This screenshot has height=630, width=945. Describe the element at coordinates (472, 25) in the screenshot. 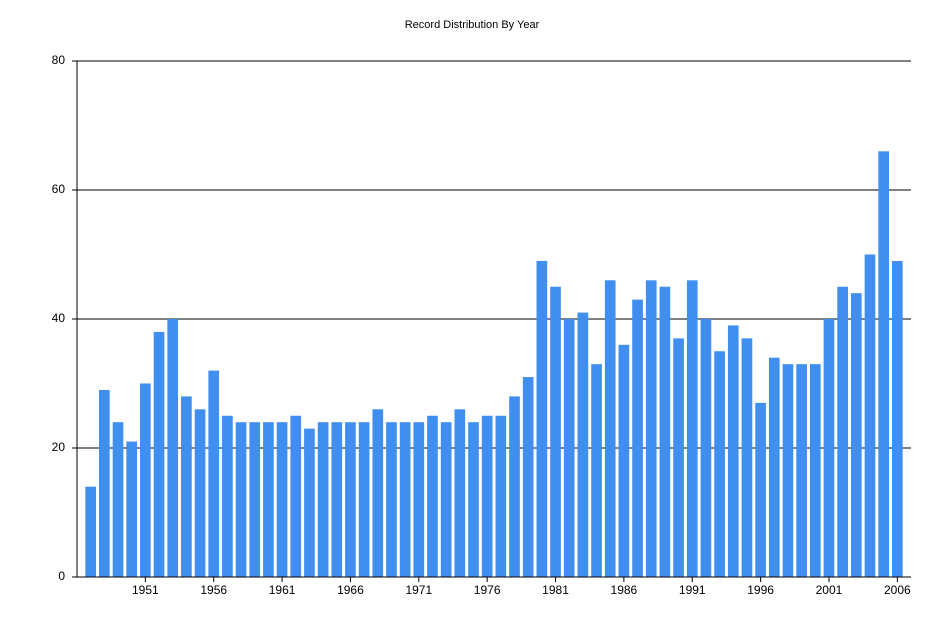

I see `chart-title: Record Distribution By Year` at that location.